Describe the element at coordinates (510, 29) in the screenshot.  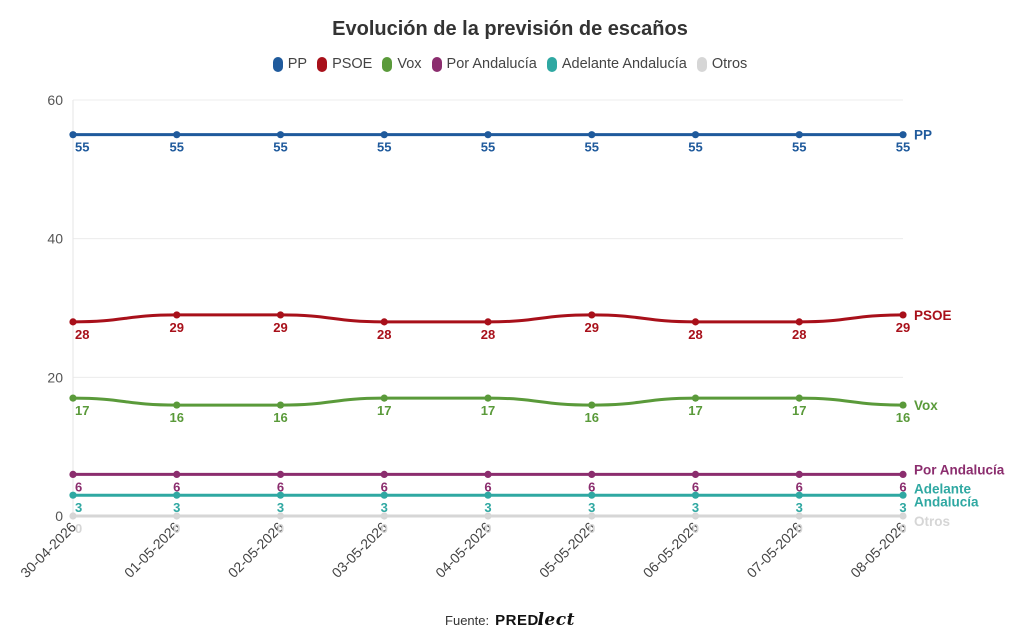
I see `chart-title: Evolución de la previsión de escaños` at that location.